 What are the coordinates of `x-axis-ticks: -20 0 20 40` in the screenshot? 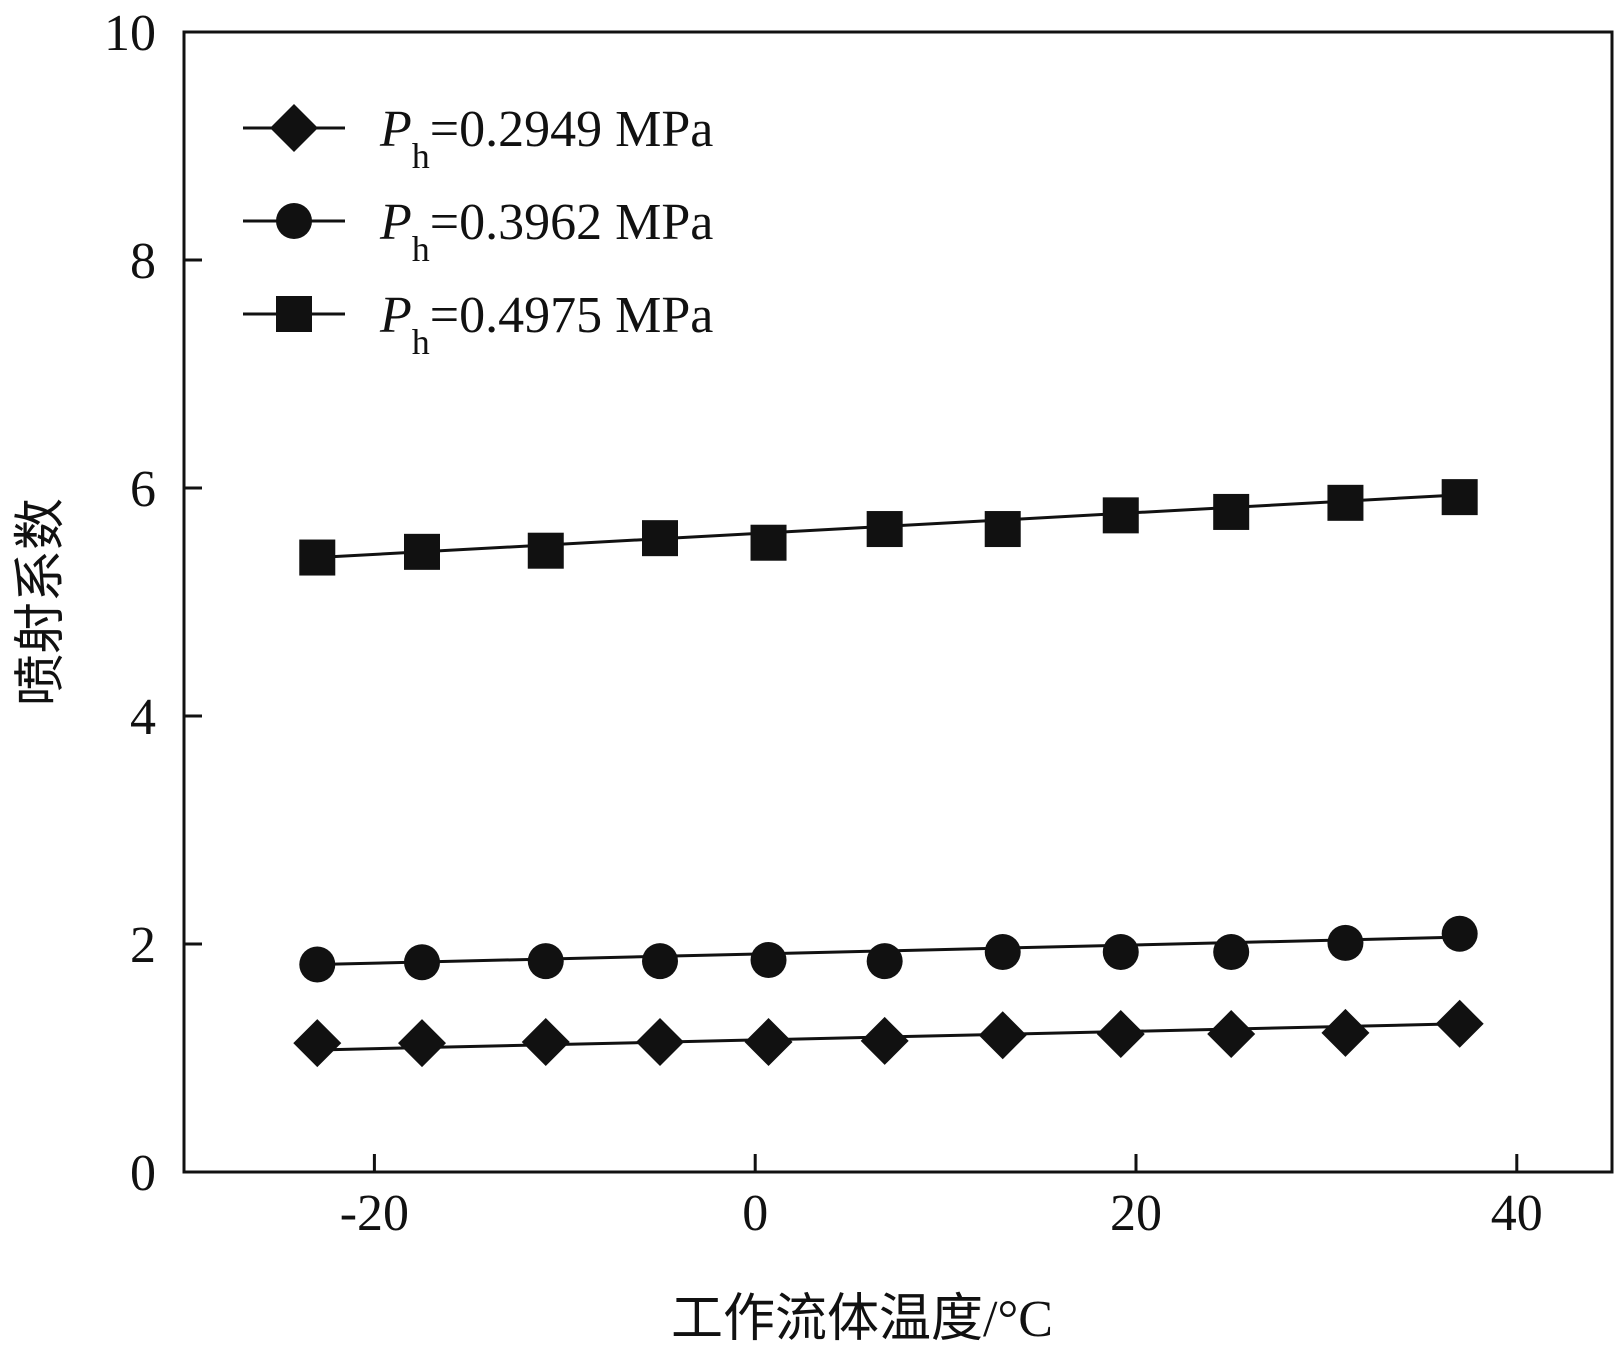 It's located at (941, 1198).